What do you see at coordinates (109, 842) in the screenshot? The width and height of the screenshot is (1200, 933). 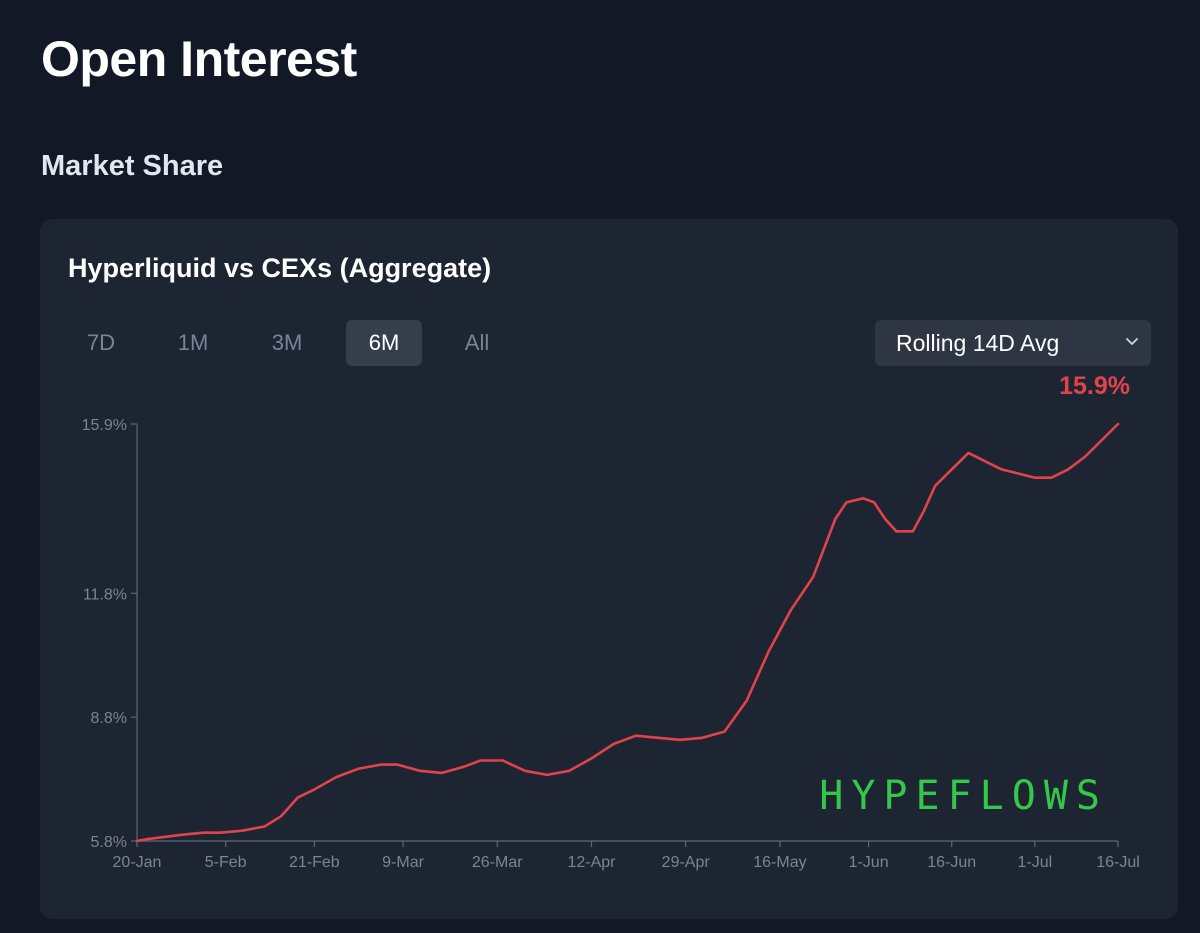 I see `y-tick-label: 5.8%` at bounding box center [109, 842].